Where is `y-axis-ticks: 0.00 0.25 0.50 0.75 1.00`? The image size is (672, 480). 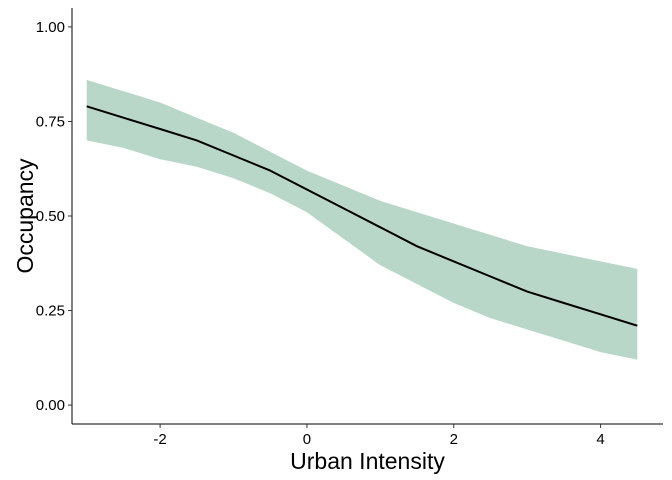 y-axis-ticks: 0.00 0.25 0.50 0.75 1.00 is located at coordinates (54, 216).